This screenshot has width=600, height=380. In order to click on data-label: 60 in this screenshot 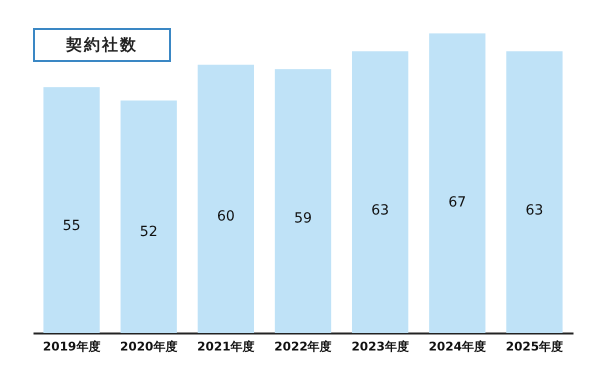, I will do `click(225, 216)`.